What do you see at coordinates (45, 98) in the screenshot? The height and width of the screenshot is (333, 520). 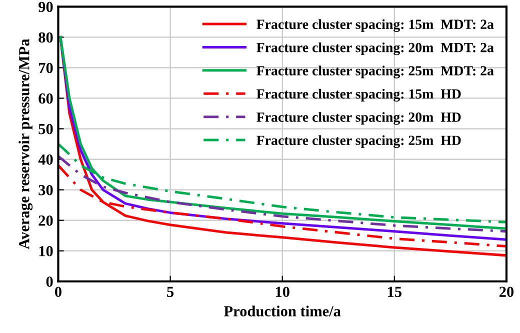 I see `y-tick-label: 60` at bounding box center [45, 98].